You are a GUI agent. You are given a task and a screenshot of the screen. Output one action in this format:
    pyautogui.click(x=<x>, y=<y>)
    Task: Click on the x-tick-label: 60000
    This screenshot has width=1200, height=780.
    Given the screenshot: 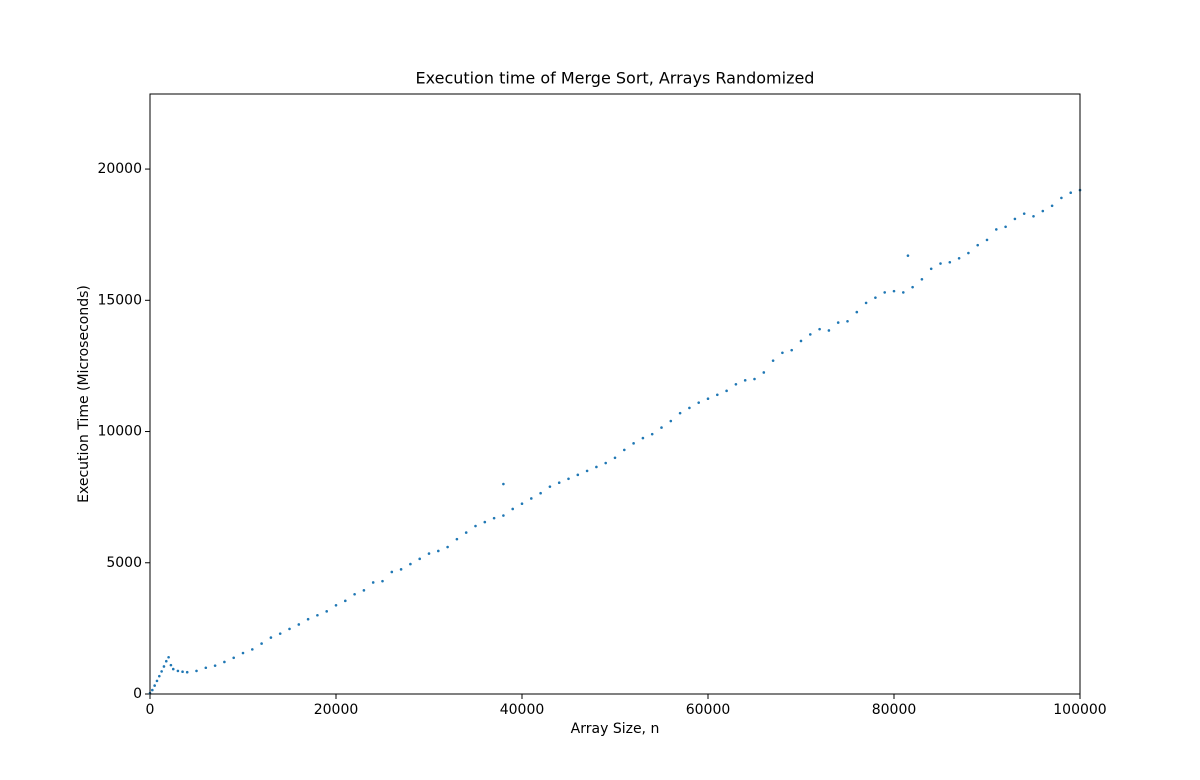 What is the action you would take?
    pyautogui.click(x=708, y=710)
    